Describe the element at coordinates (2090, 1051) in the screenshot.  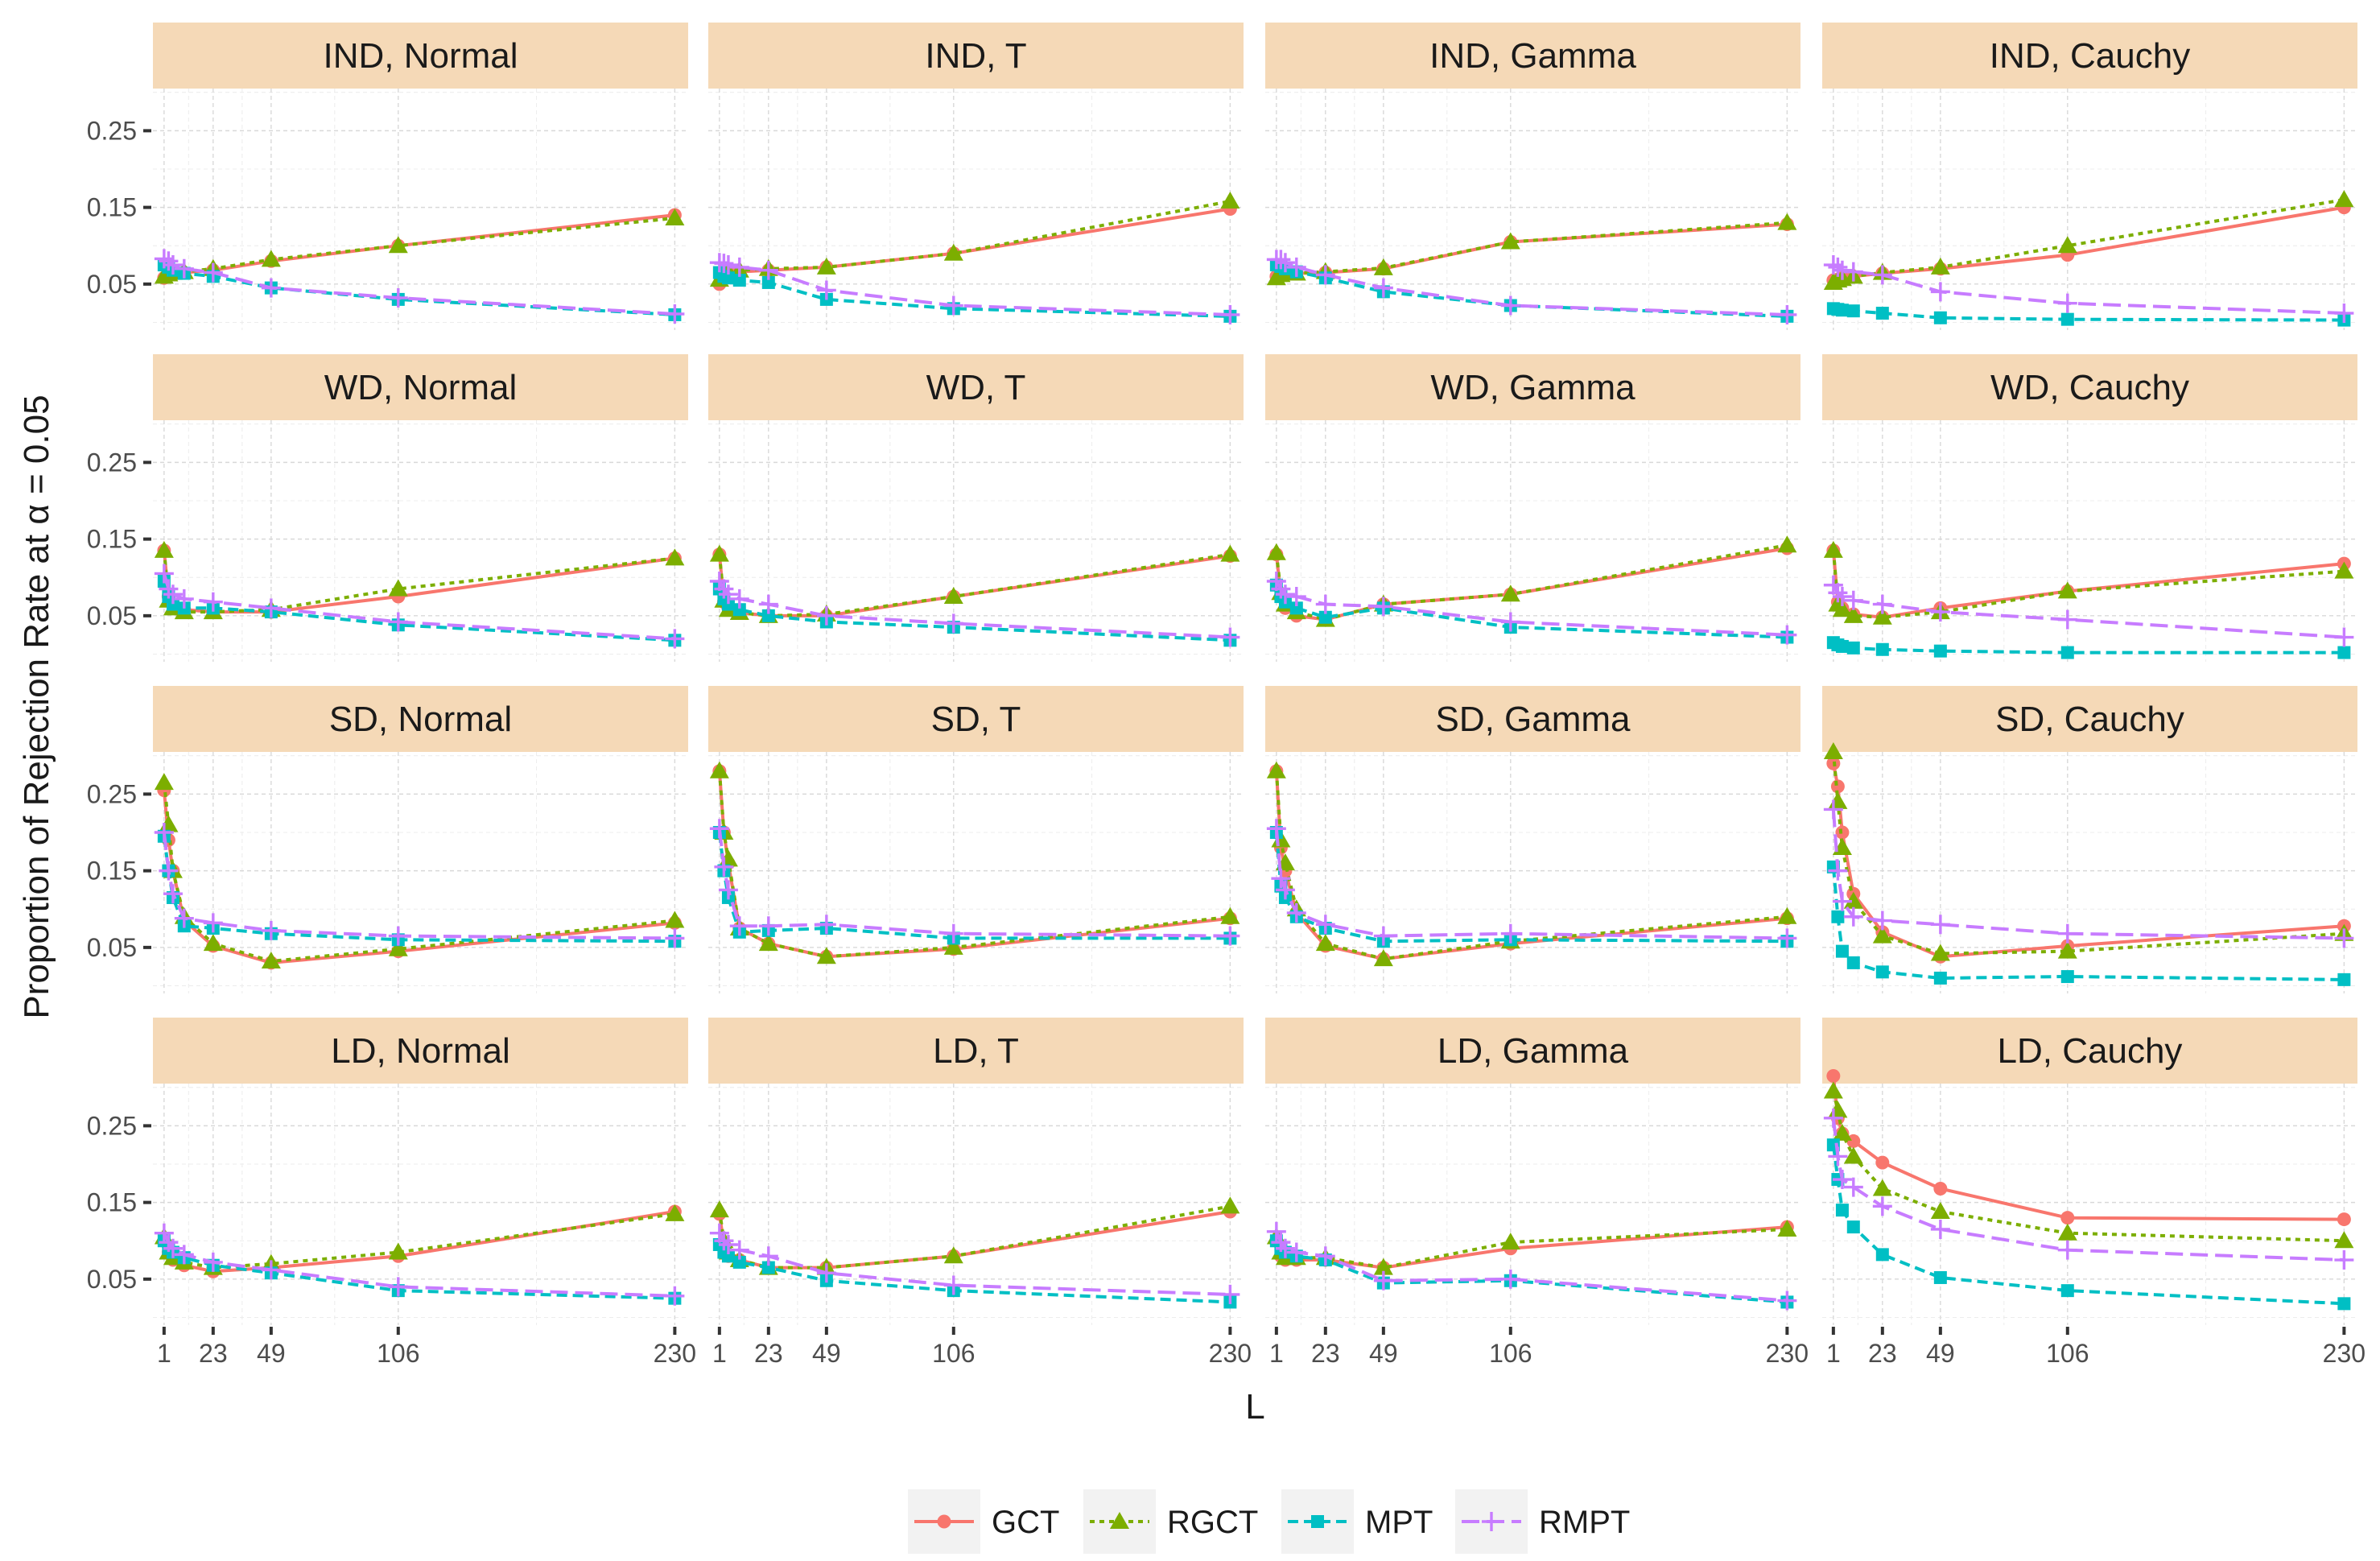
I see `facet-title: LD, Cauchy` at that location.